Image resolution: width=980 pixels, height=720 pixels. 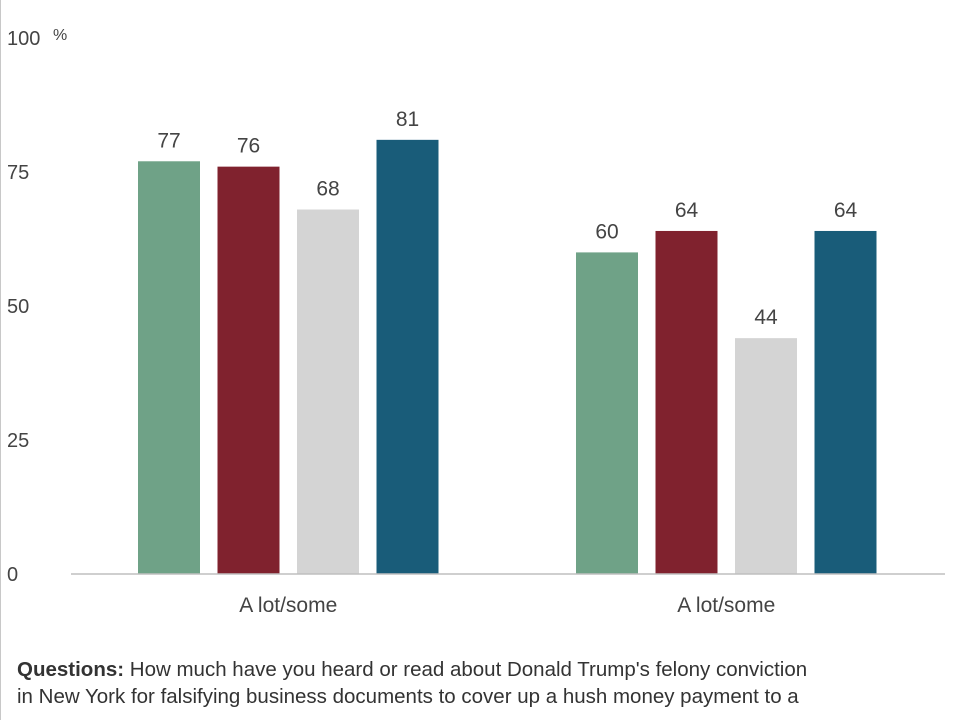 What do you see at coordinates (37, 306) in the screenshot?
I see `y-axis: 0 25 50 75 100%` at bounding box center [37, 306].